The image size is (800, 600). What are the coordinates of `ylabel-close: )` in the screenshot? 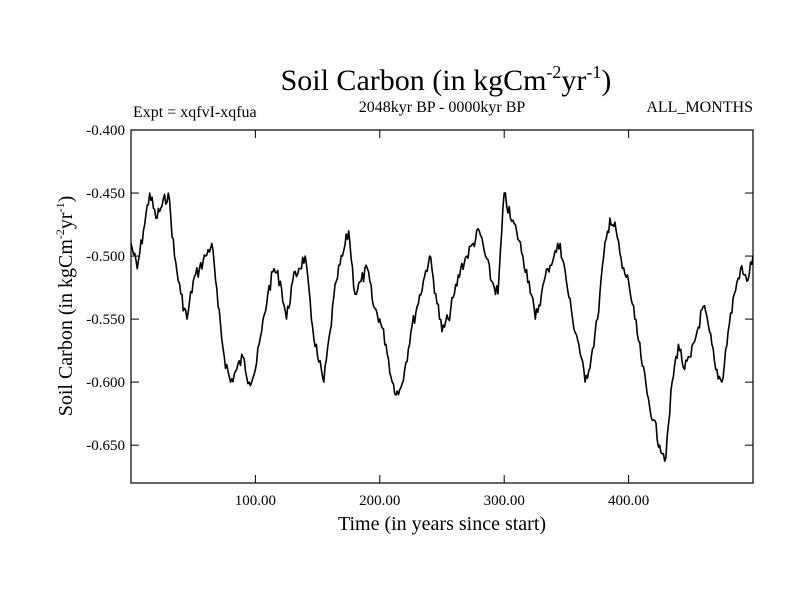 It's located at (66, 199).